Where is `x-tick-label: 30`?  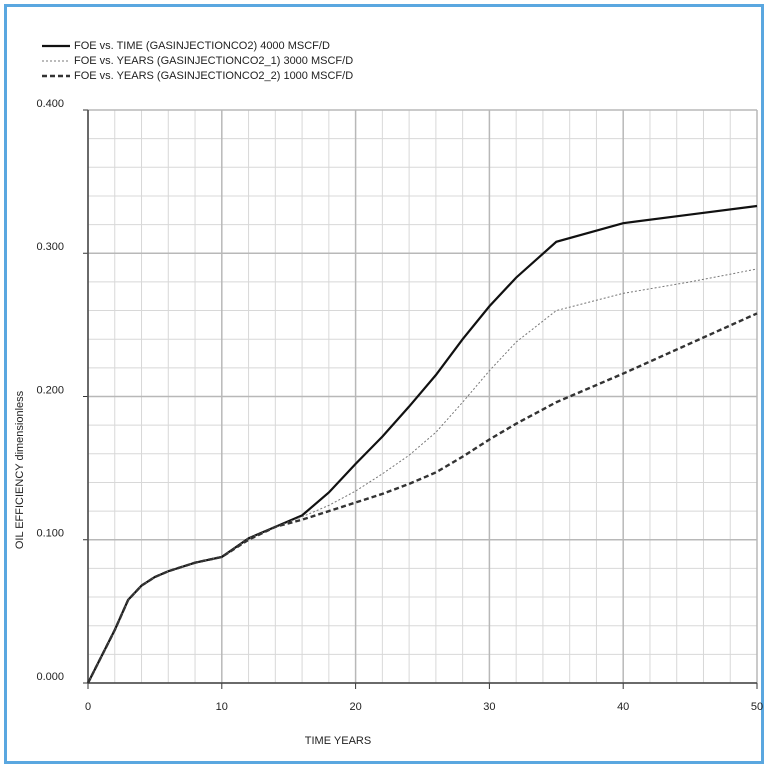
x-tick-label: 30 is located at coordinates (489, 707).